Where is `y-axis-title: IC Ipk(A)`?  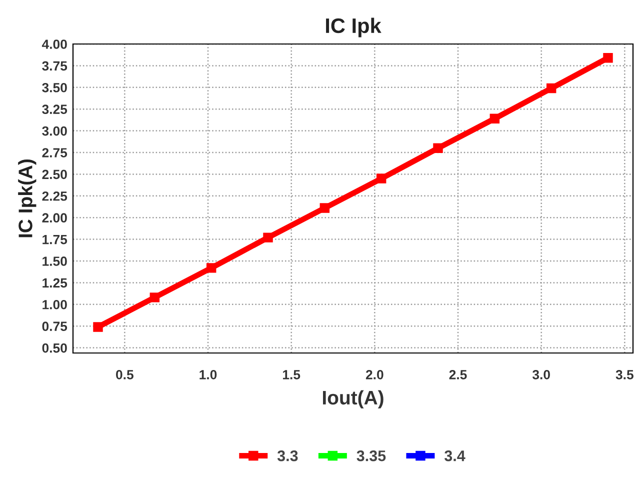 y-axis-title: IC Ipk(A) is located at coordinates (27, 199).